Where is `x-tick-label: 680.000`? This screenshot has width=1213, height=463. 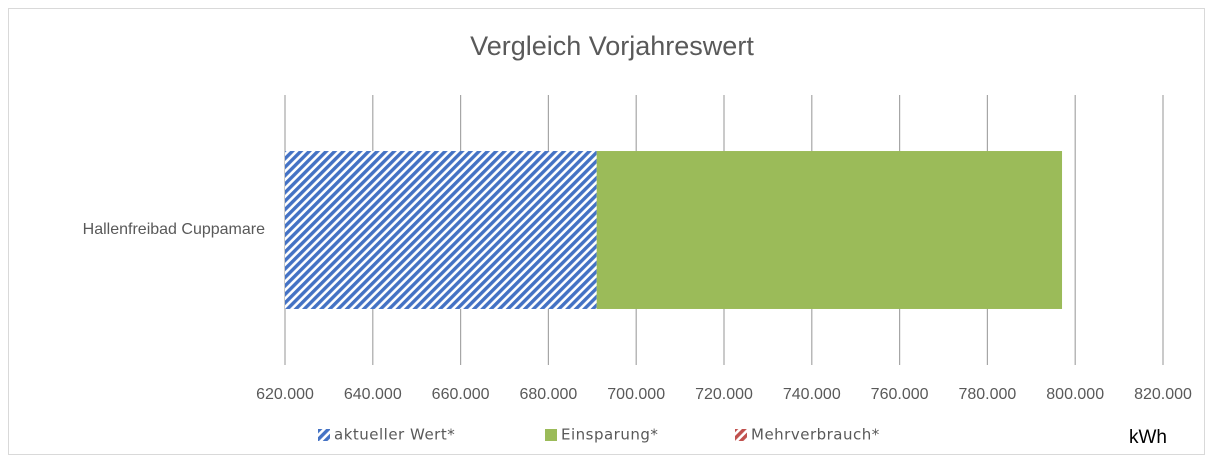
x-tick-label: 680.000 is located at coordinates (548, 394).